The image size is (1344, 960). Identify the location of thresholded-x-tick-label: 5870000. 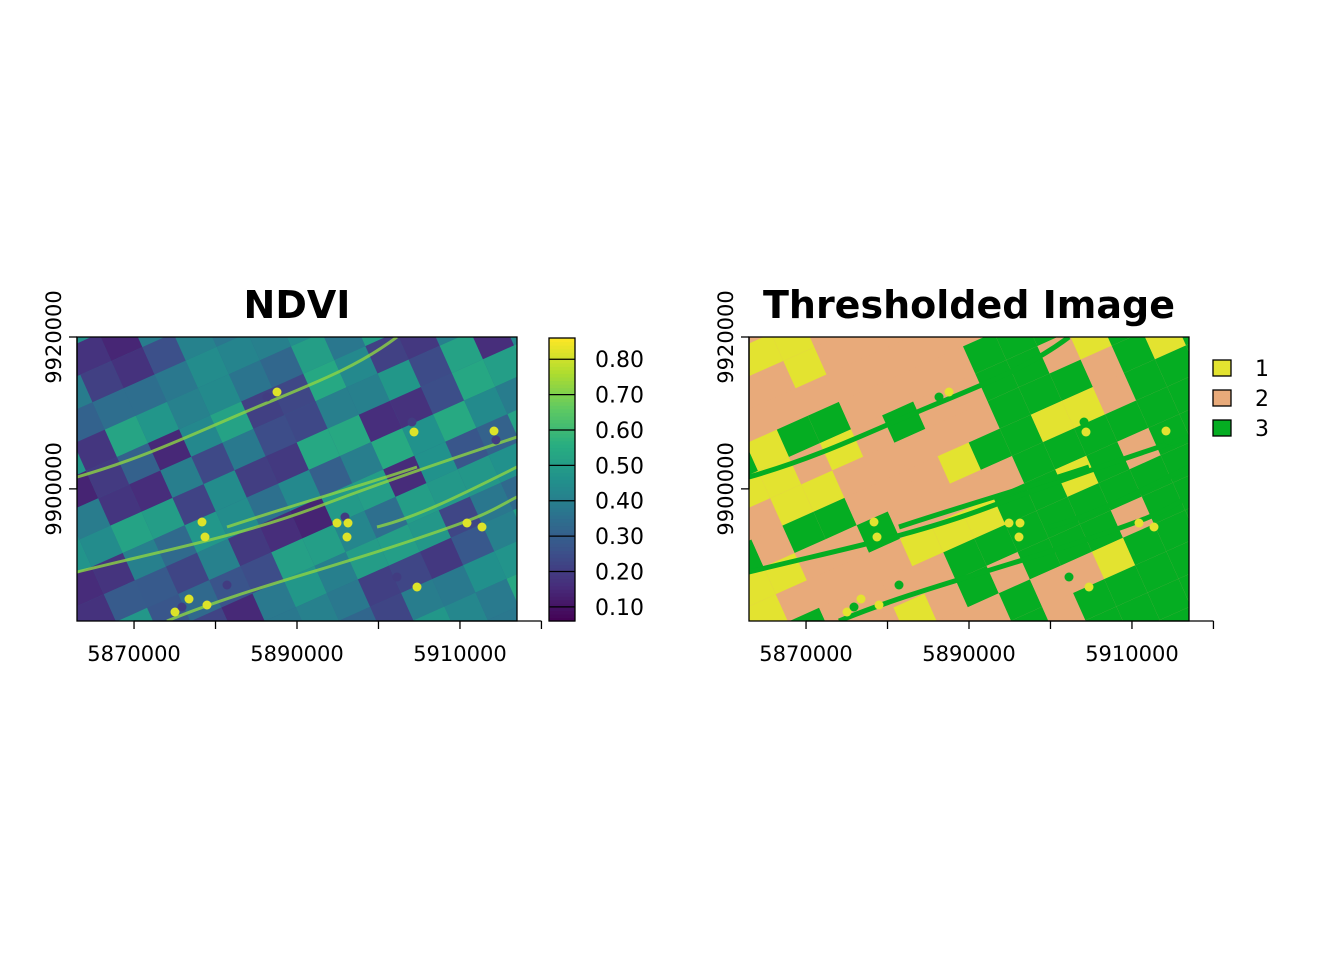
(806, 654).